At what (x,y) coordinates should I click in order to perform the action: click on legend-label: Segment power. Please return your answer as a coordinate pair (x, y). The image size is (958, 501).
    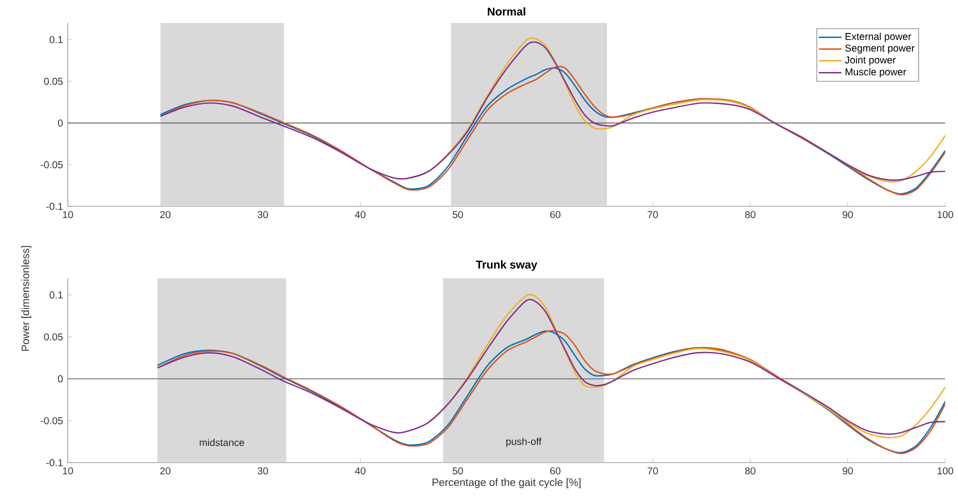
    Looking at the image, I should click on (879, 49).